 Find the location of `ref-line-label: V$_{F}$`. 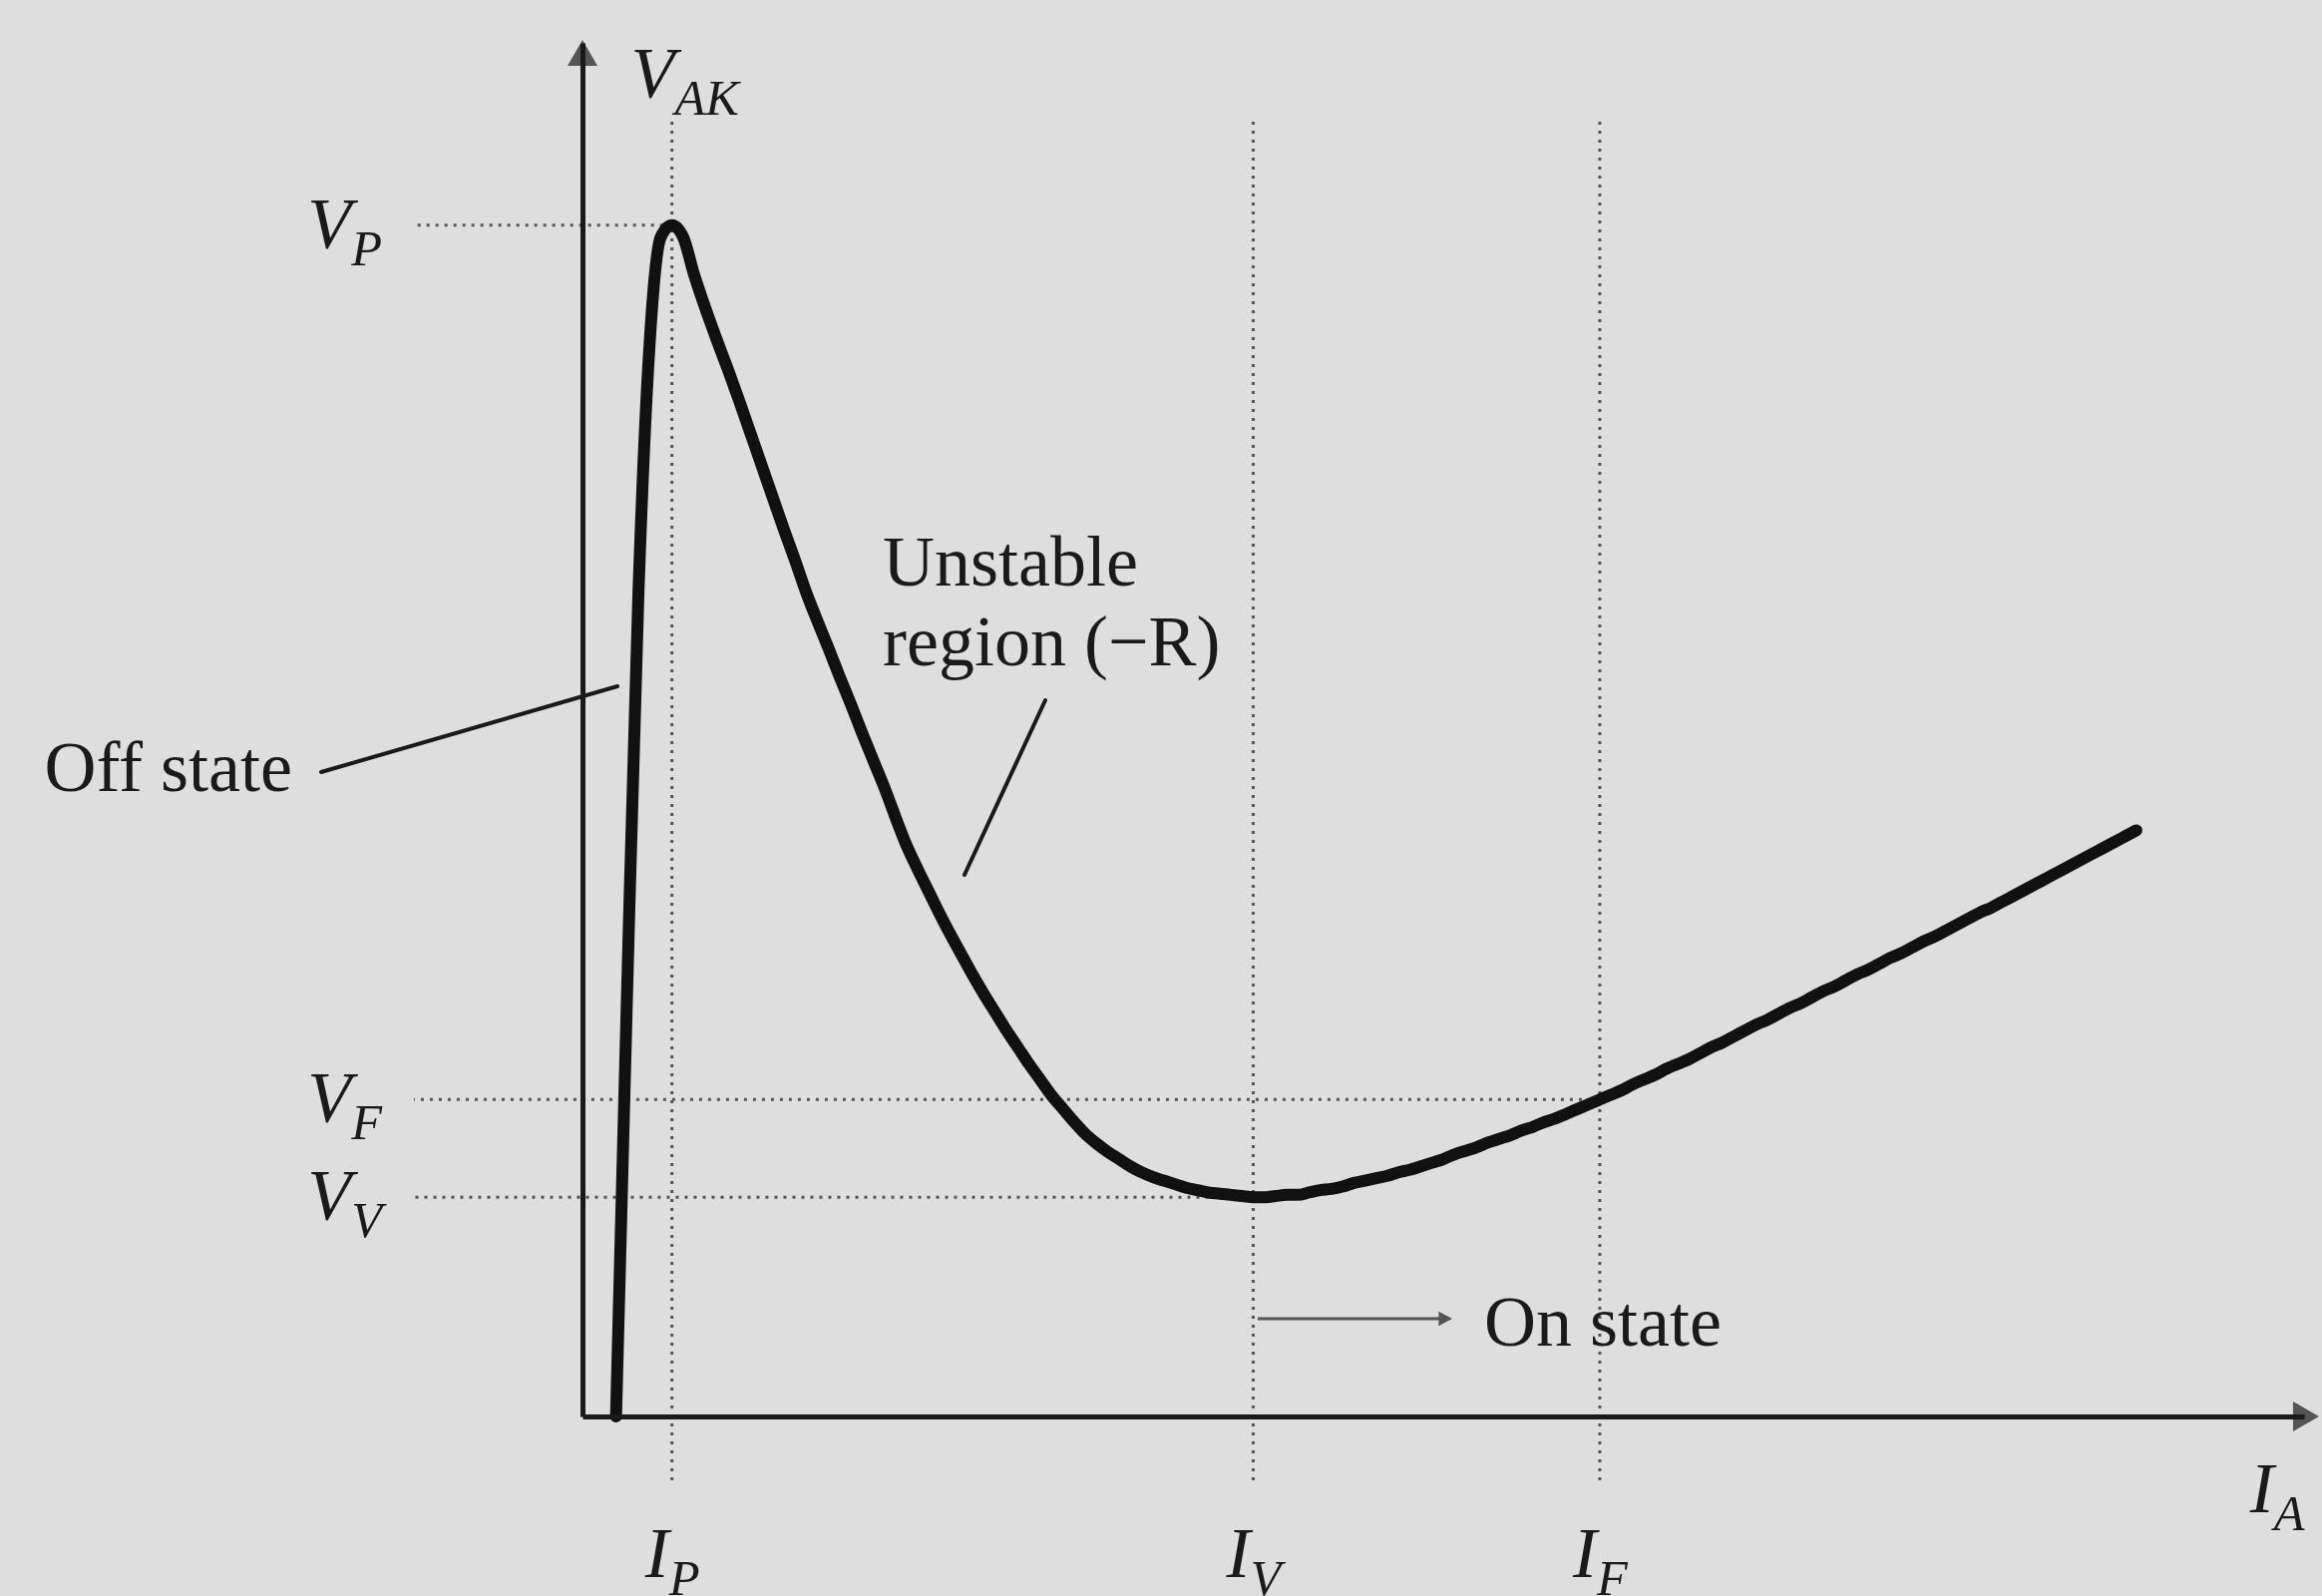

ref-line-label: V$_{F}$ is located at coordinates (345, 1104).